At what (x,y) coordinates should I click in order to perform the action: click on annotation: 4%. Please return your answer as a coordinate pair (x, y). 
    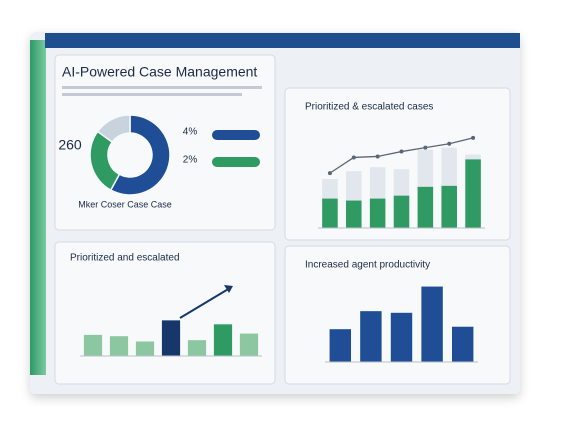
    Looking at the image, I should click on (190, 132).